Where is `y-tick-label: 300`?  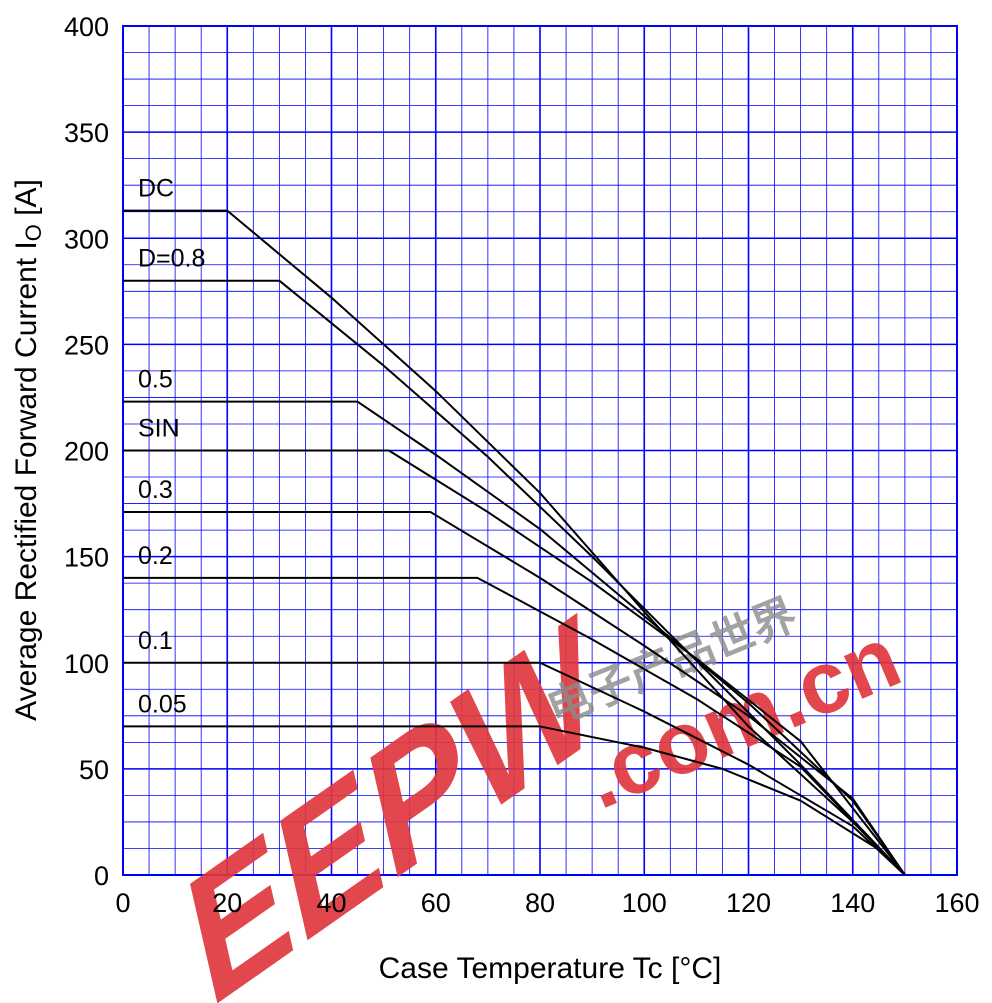 y-tick-label: 300 is located at coordinates (86, 239).